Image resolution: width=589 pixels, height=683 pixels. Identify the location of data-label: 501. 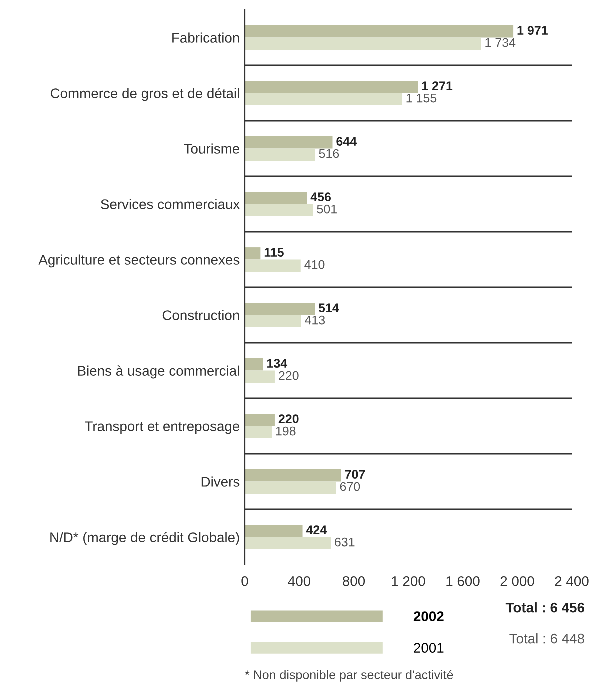
(327, 209).